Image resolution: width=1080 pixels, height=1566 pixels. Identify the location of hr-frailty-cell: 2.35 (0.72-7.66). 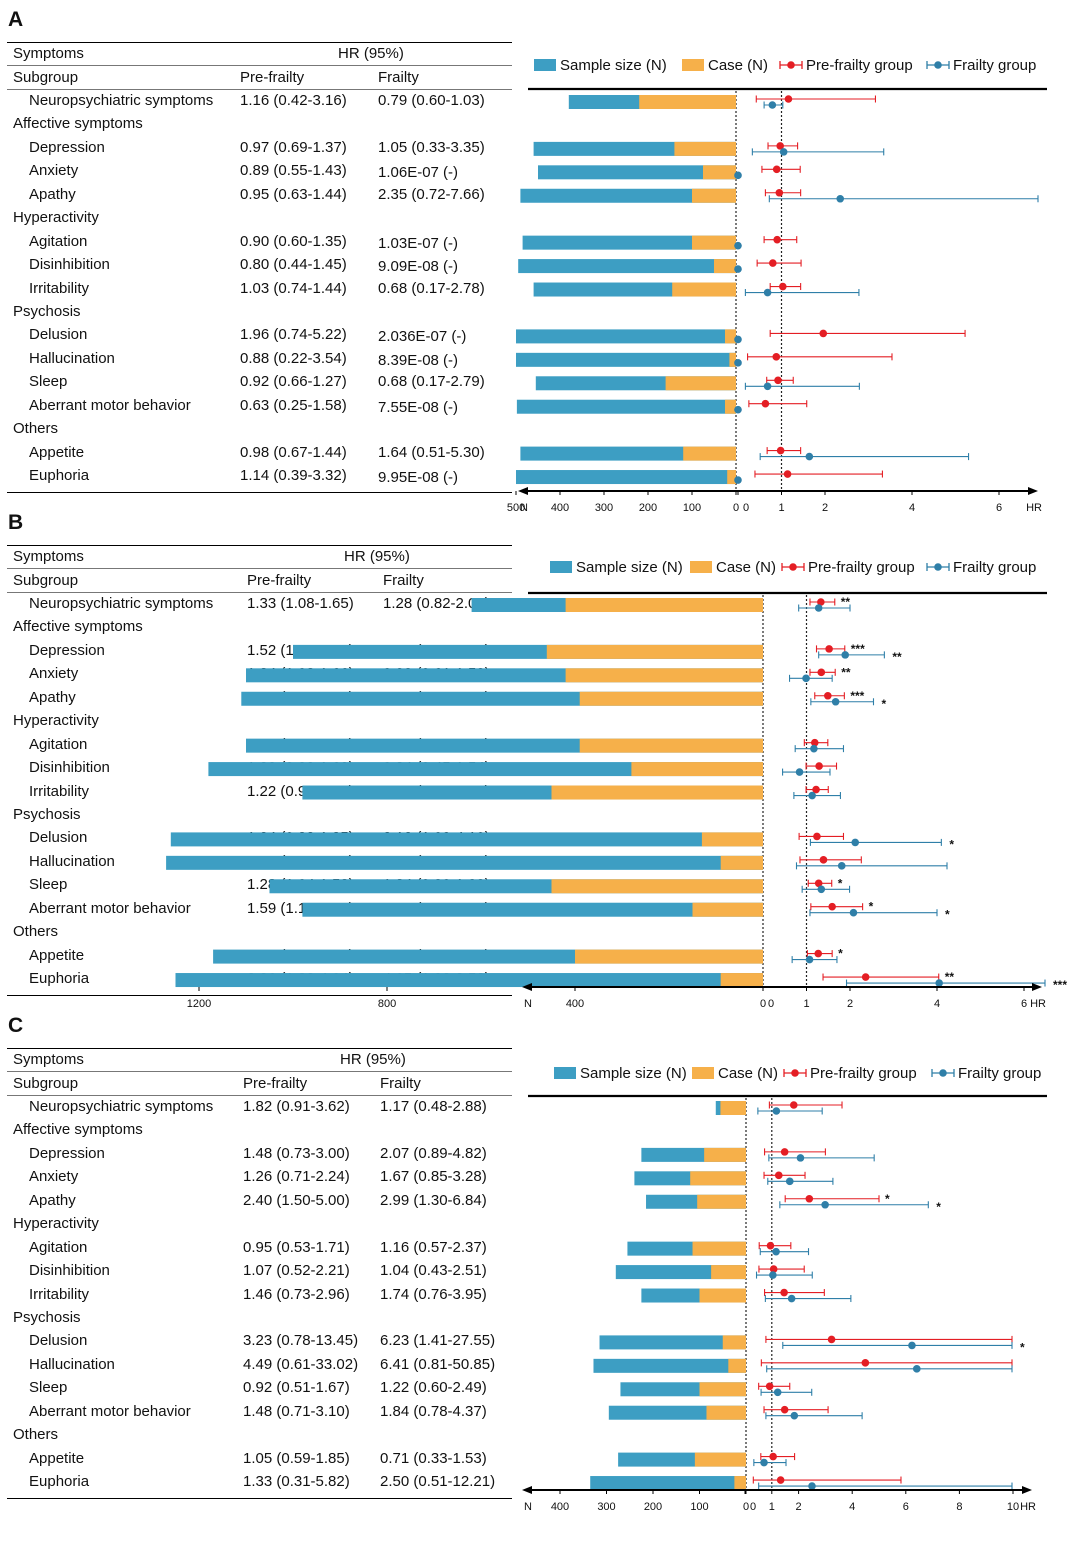
(431, 194).